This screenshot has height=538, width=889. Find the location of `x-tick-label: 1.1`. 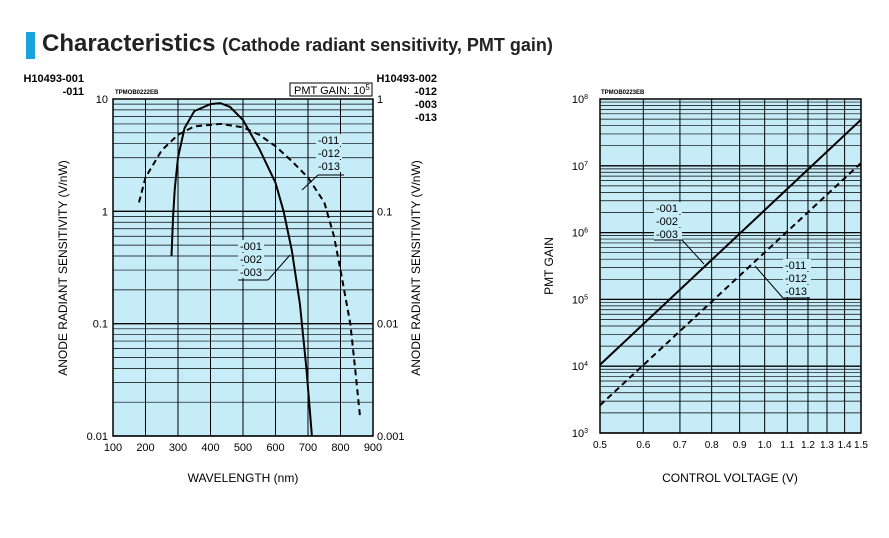

x-tick-label: 1.1 is located at coordinates (787, 445).